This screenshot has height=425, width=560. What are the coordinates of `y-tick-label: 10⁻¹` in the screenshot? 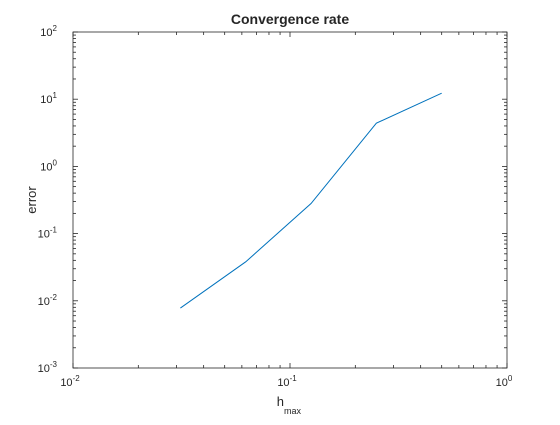 It's located at (48, 233).